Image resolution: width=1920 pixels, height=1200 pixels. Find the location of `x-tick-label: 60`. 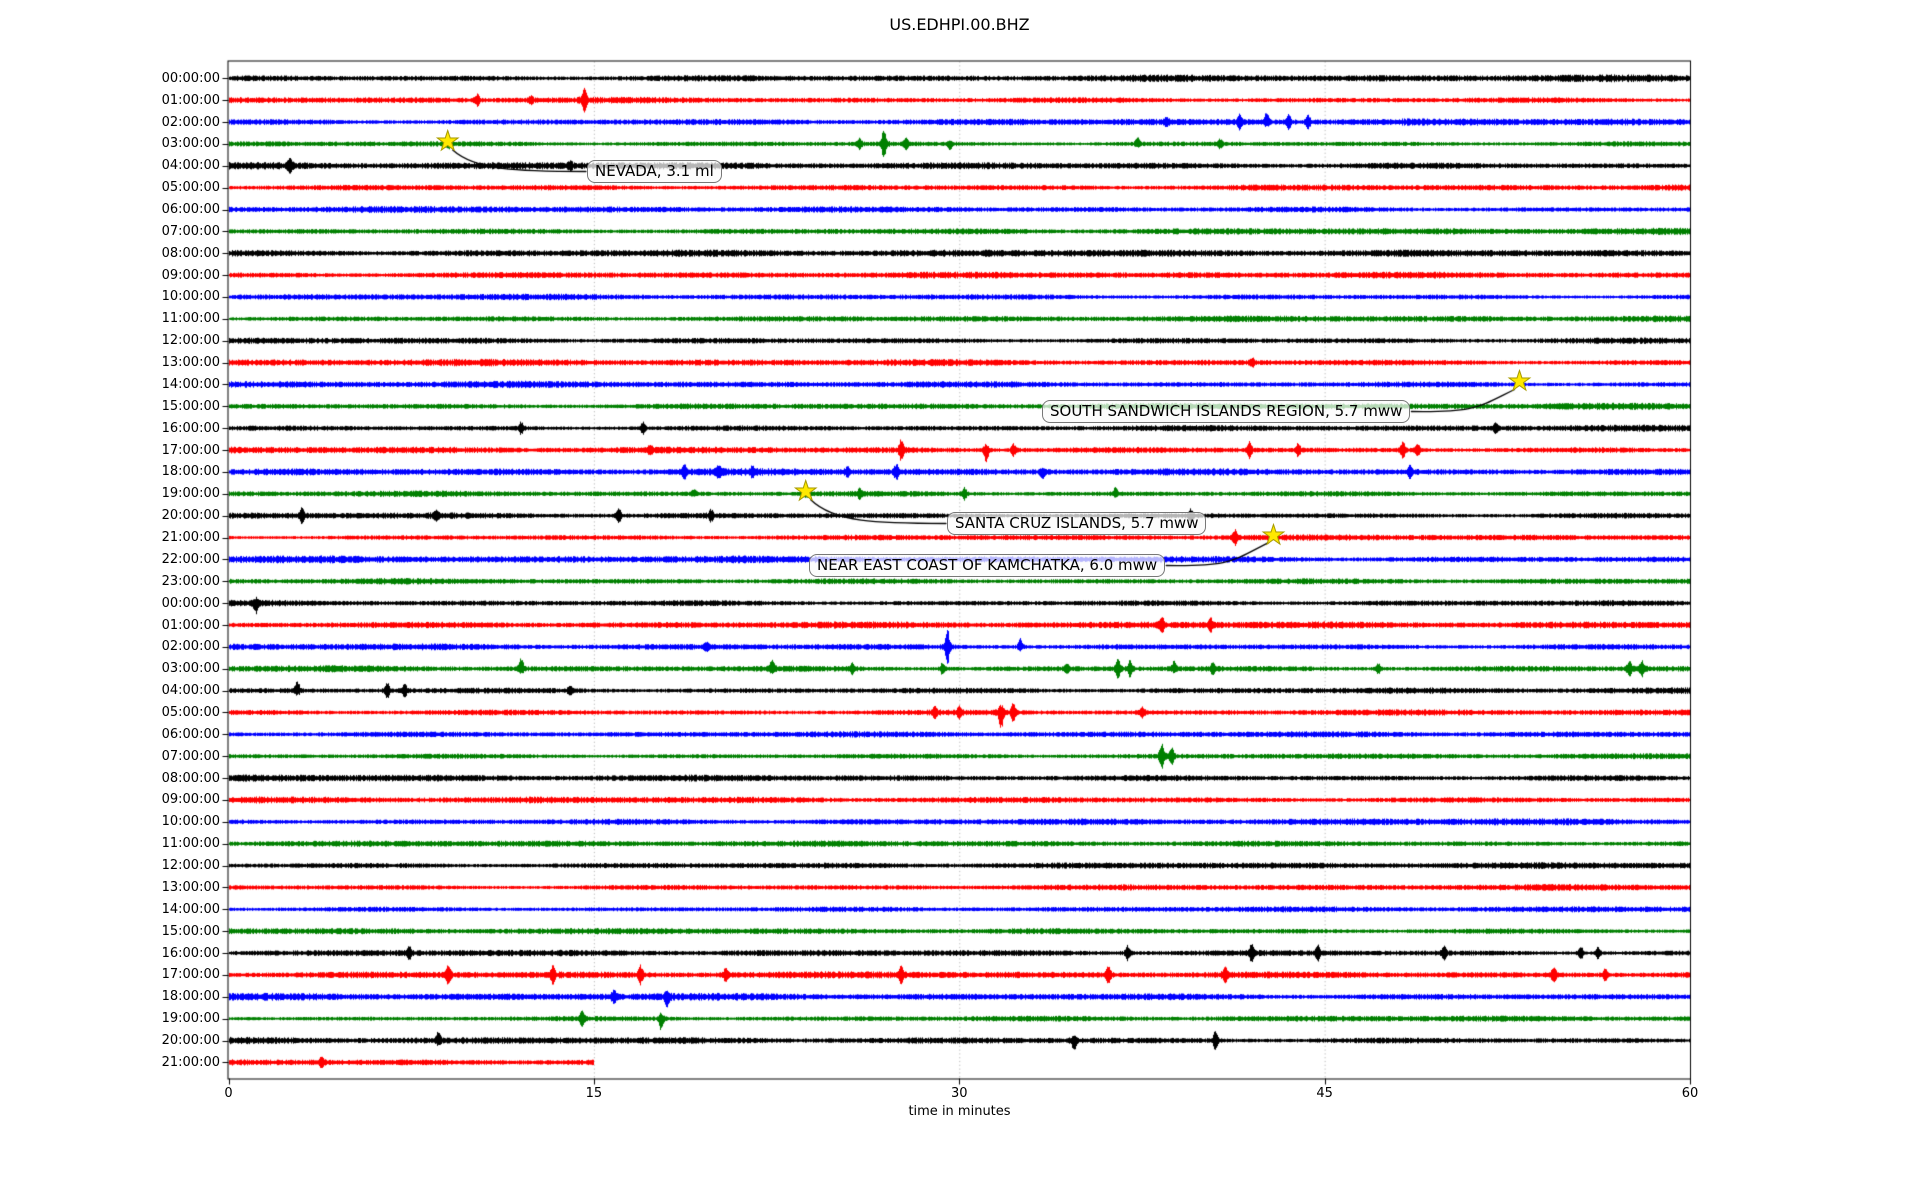

x-tick-label: 60 is located at coordinates (1690, 1093).